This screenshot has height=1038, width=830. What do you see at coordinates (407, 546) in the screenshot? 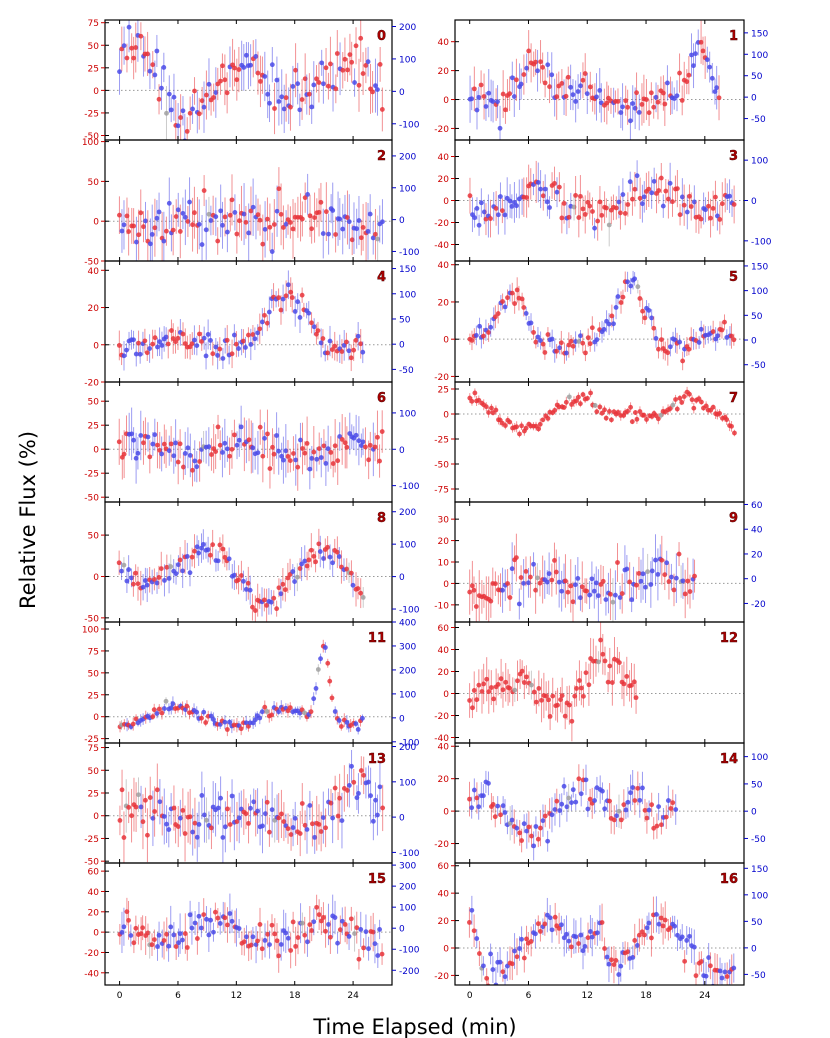
I see `y2-tick-label: 100` at bounding box center [407, 546].